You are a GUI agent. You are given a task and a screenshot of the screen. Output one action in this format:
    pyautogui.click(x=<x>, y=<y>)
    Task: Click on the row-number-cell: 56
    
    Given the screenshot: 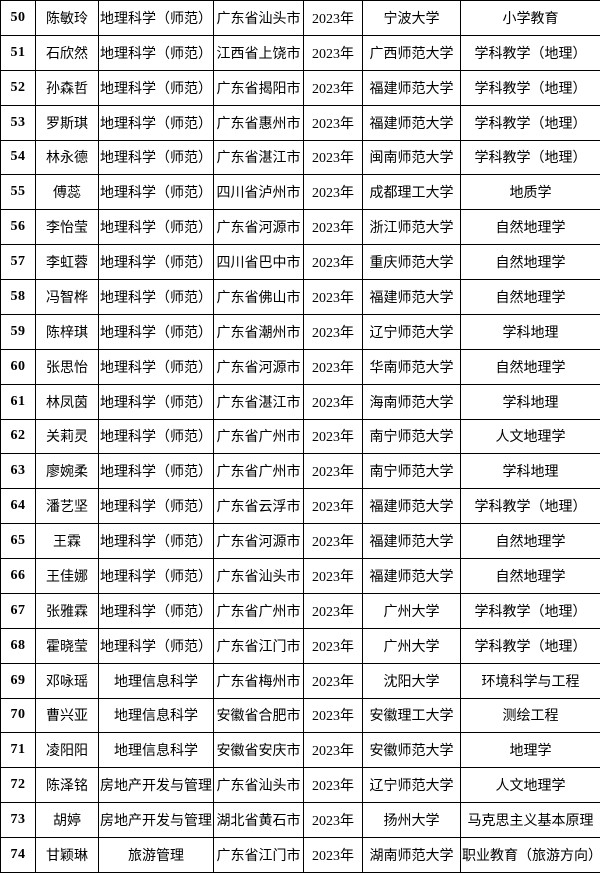 What is the action you would take?
    pyautogui.click(x=18, y=227)
    